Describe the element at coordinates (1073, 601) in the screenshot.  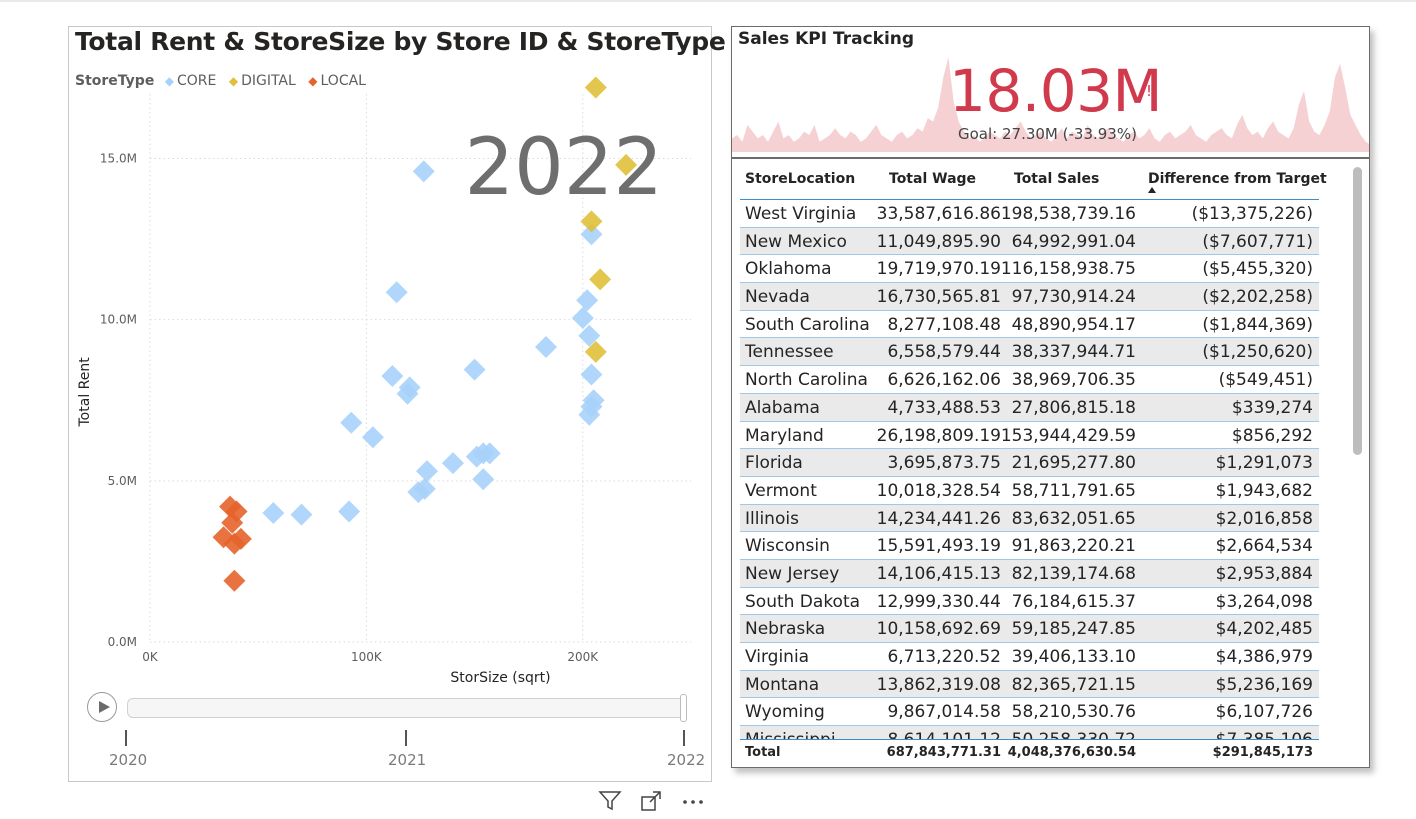
I see `cell-total-sales: 76,184,615.37` at that location.